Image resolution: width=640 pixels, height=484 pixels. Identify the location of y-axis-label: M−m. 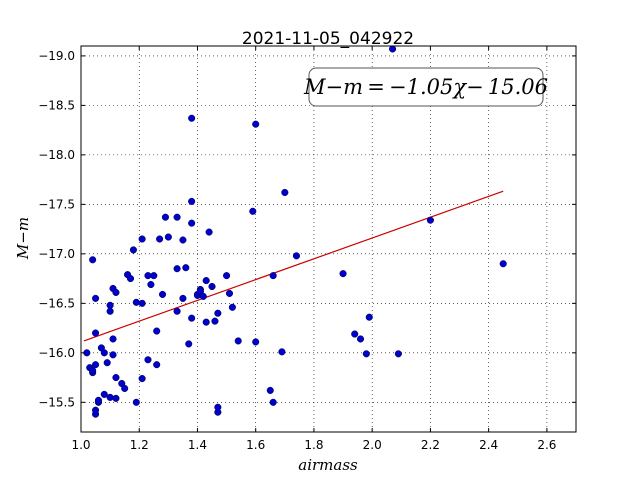
(23, 238).